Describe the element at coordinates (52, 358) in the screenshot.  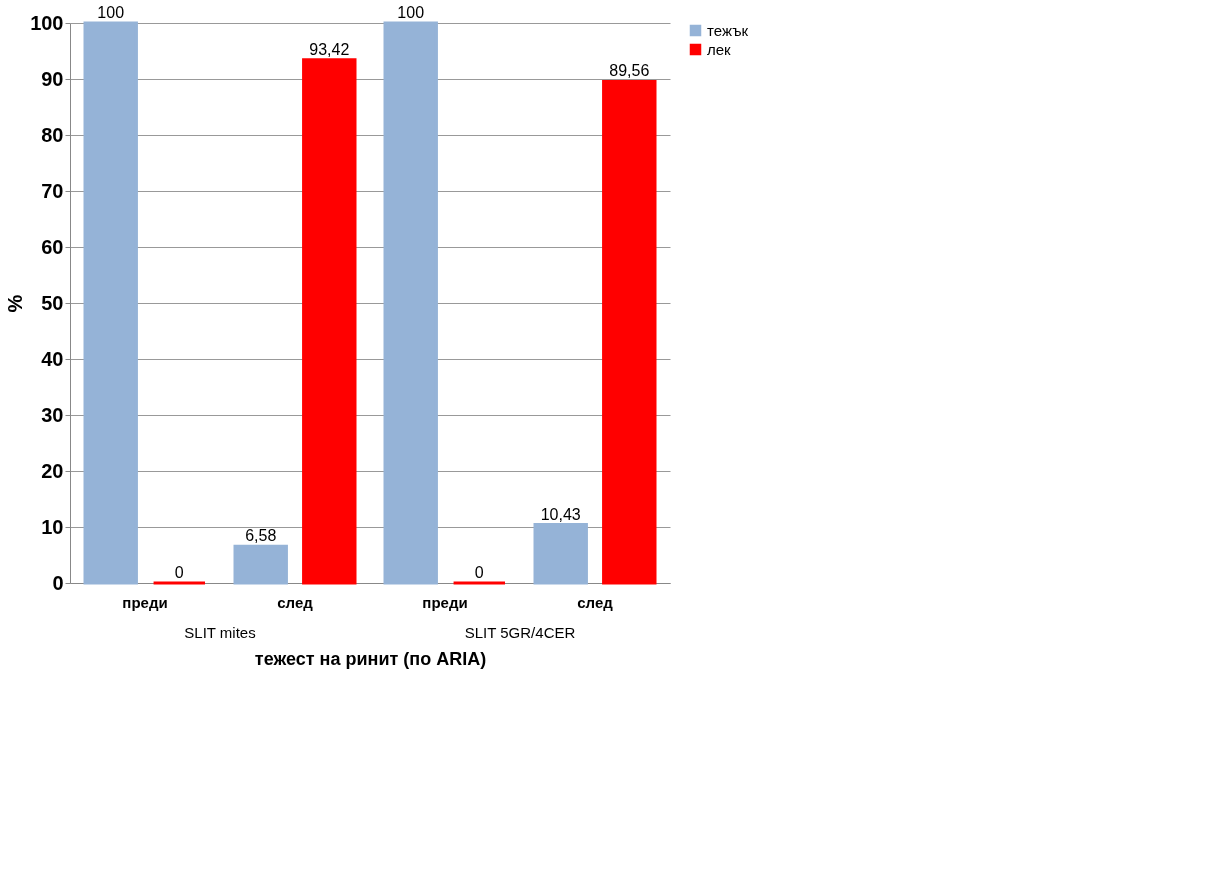
I see `y-tick-label: 40` at that location.